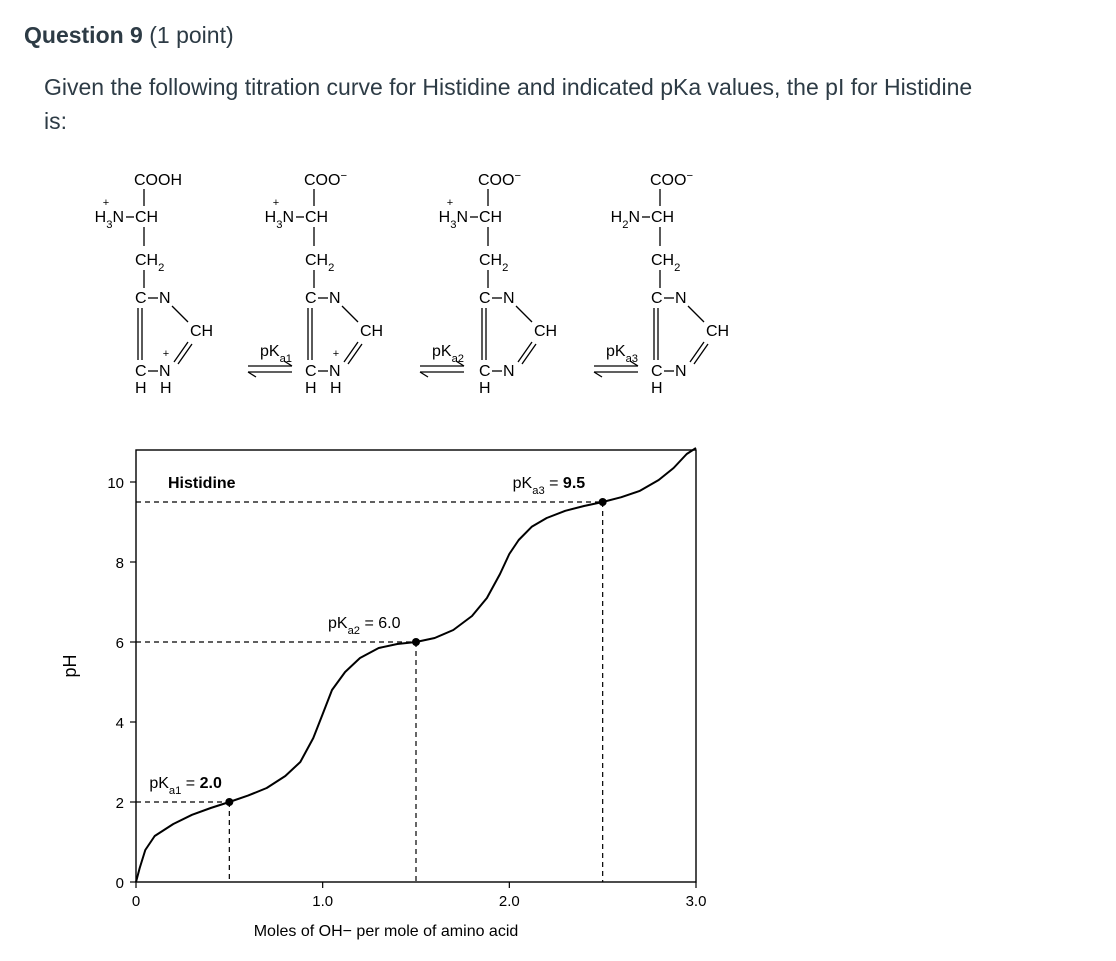 This screenshot has width=1116, height=961. Describe the element at coordinates (120, 883) in the screenshot. I see `y-tick-label: 0` at that location.